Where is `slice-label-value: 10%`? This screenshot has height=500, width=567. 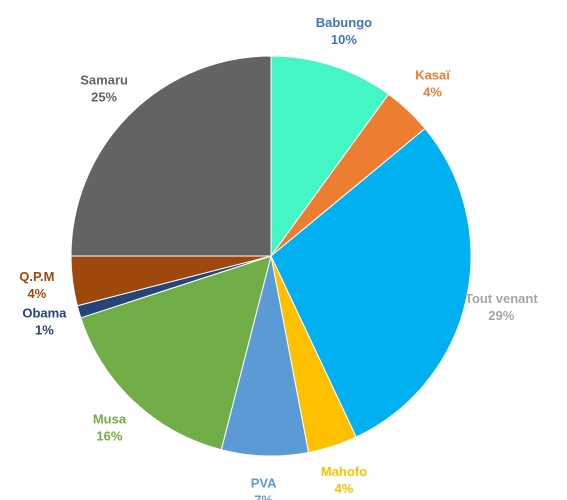 slice-label-value: 10% is located at coordinates (344, 39).